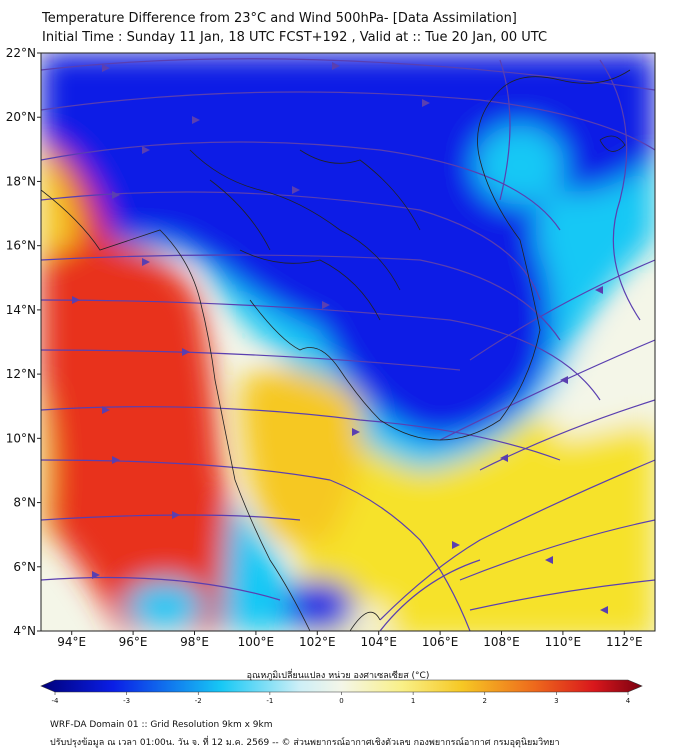 The width and height of the screenshot is (676, 756). Describe the element at coordinates (133, 642) in the screenshot. I see `lon-tick-label: 96°E` at that location.